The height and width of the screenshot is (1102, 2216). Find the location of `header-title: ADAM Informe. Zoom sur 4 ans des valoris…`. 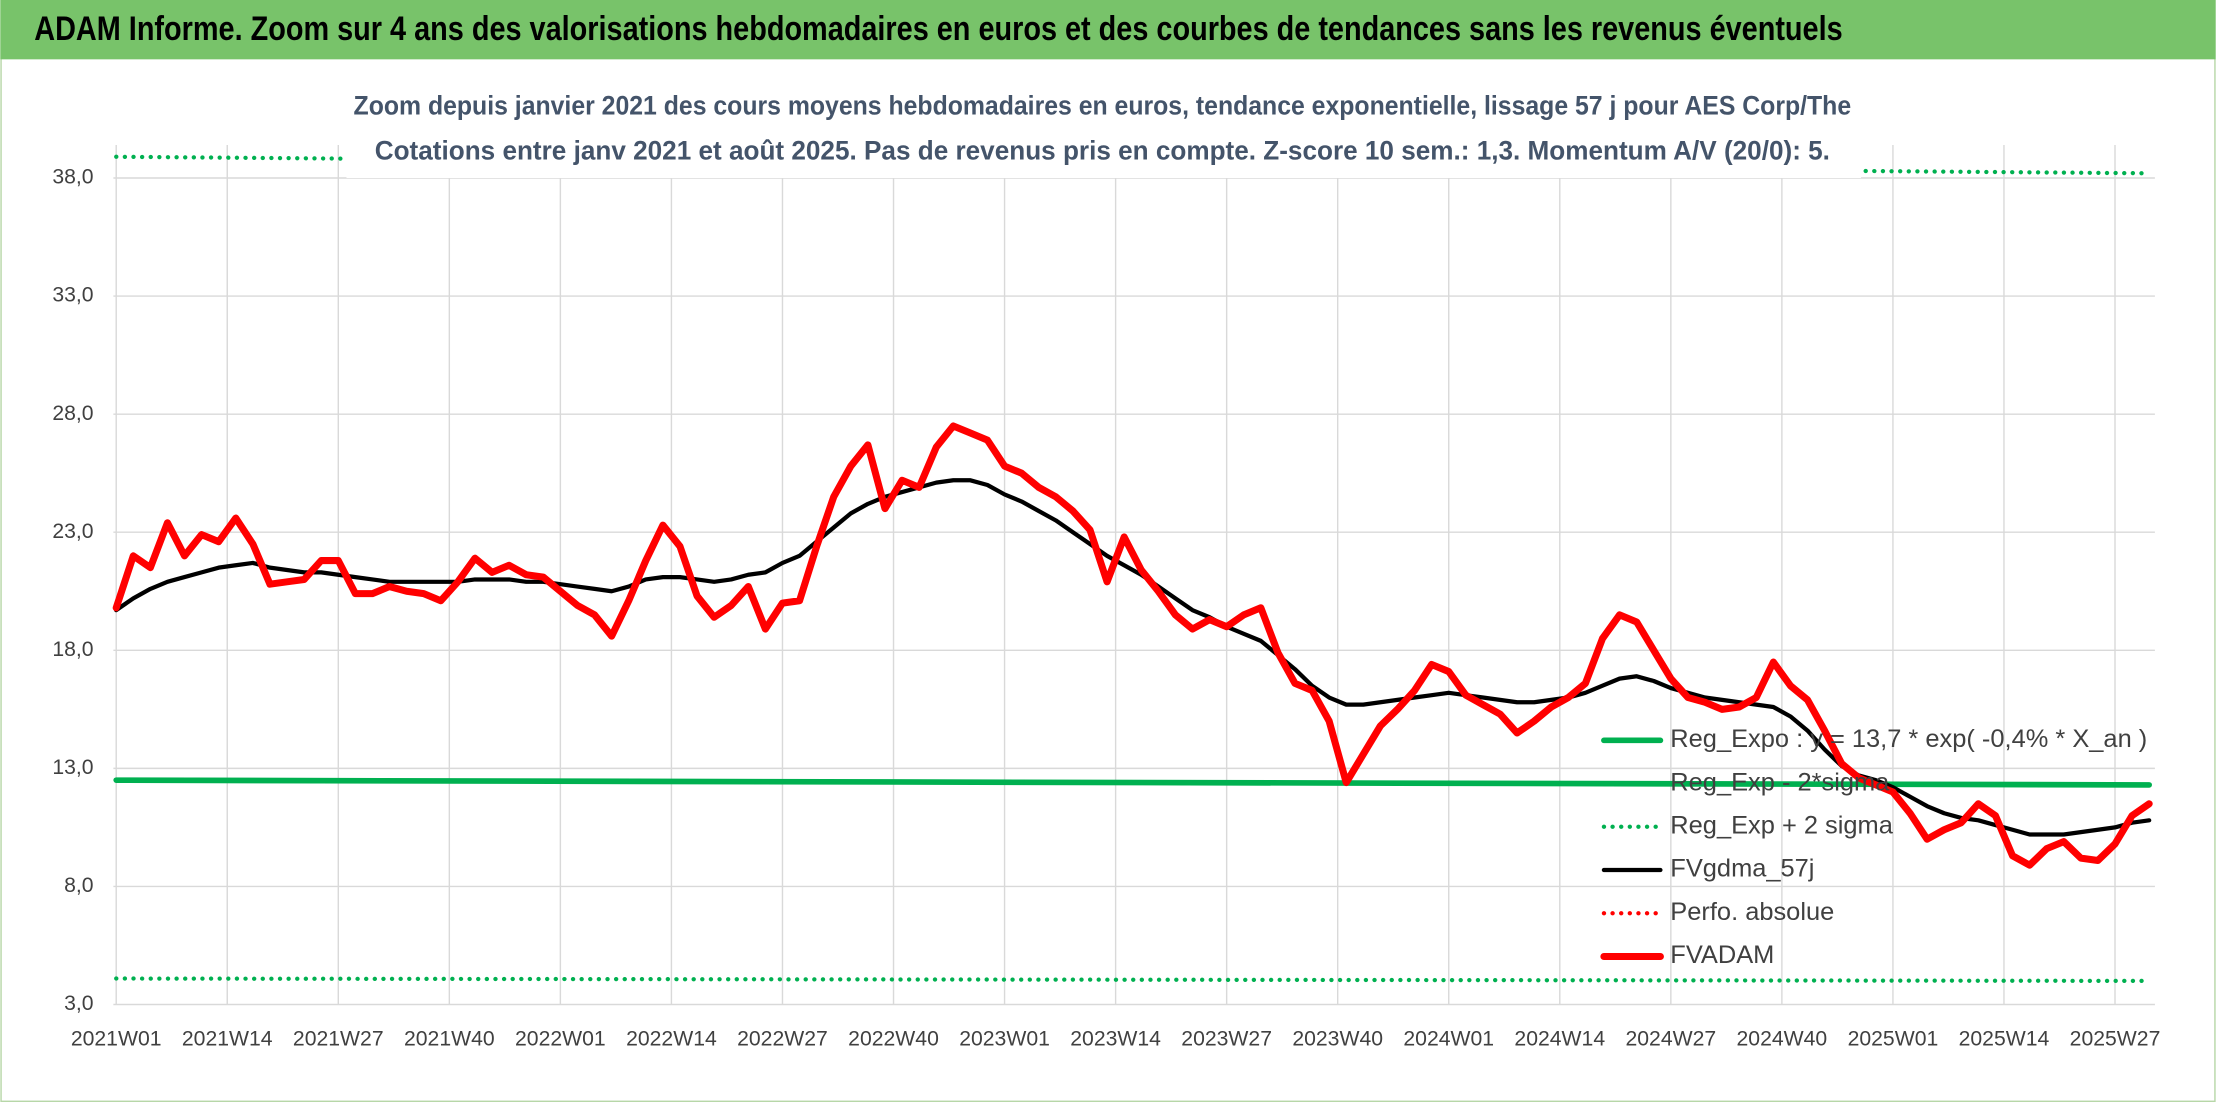

header-title: ADAM Informe. Zoom sur 4 ans des valoris… is located at coordinates (938, 29).